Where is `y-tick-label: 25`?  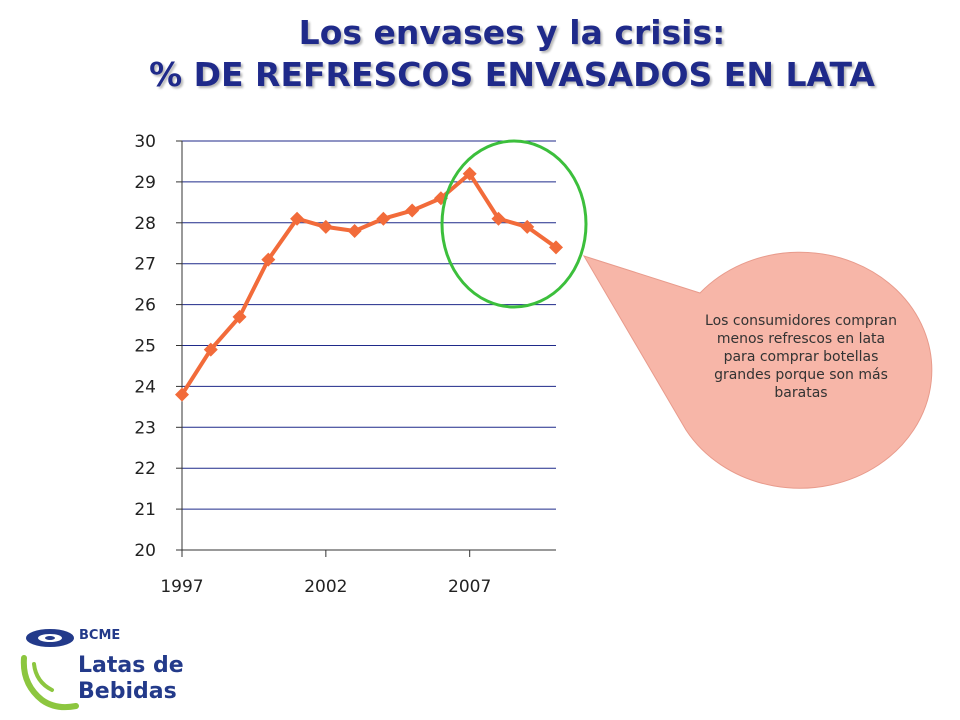 y-tick-label: 25 is located at coordinates (145, 347).